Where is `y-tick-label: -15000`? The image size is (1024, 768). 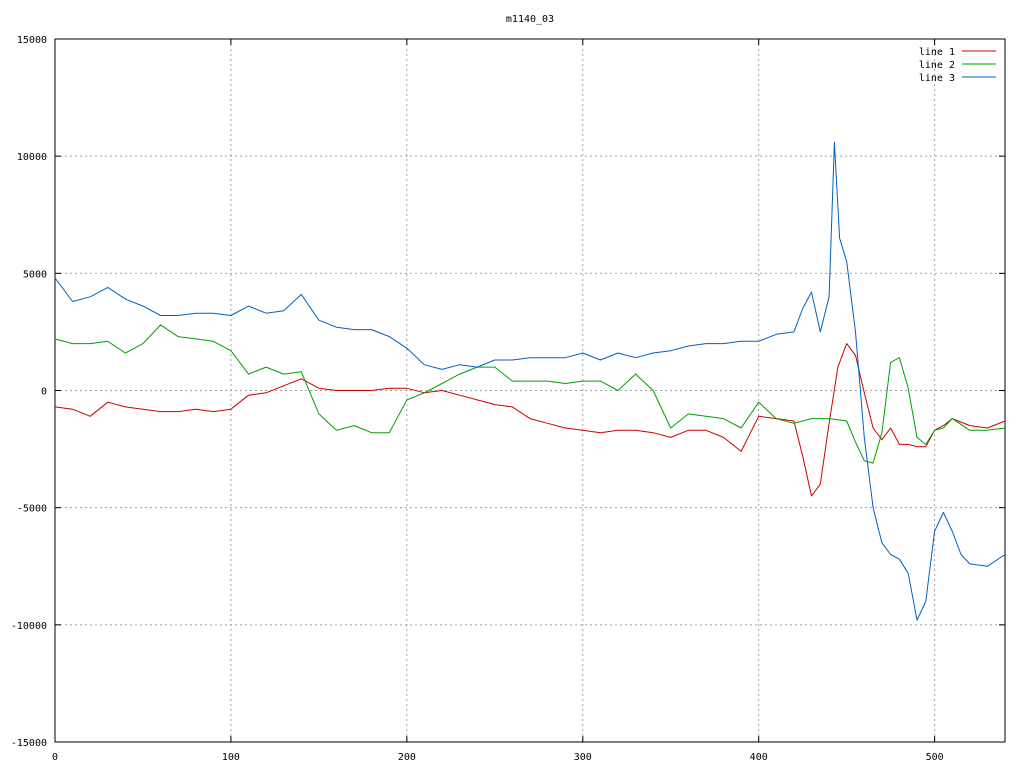
y-tick-label: -15000 is located at coordinates (29, 743).